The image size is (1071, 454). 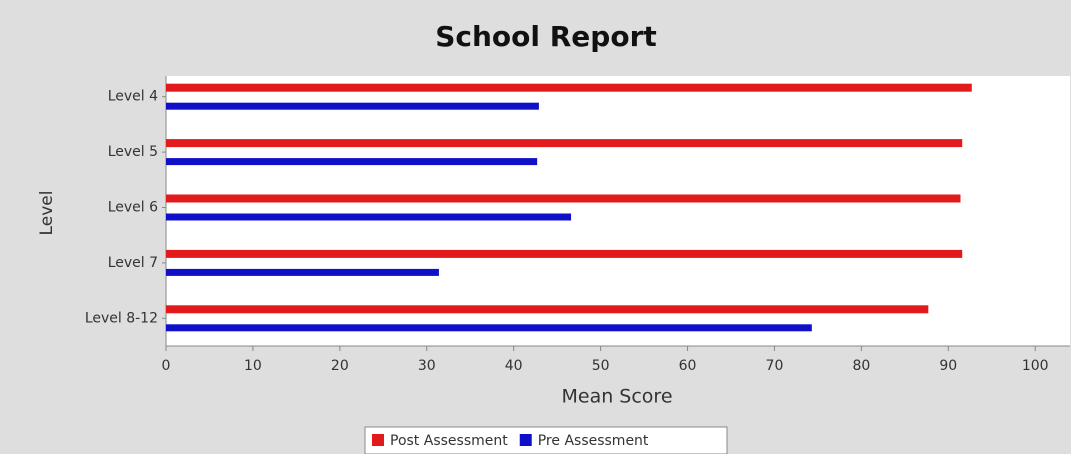 I want to click on legend-label: Pre Assessment, so click(x=593, y=441).